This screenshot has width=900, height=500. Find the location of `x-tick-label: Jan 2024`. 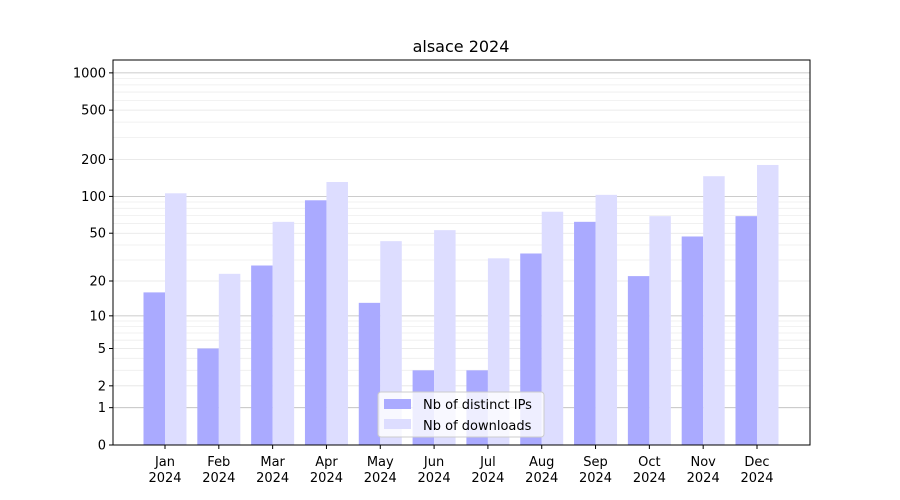

x-tick-label: Jan 2024 is located at coordinates (164, 470).